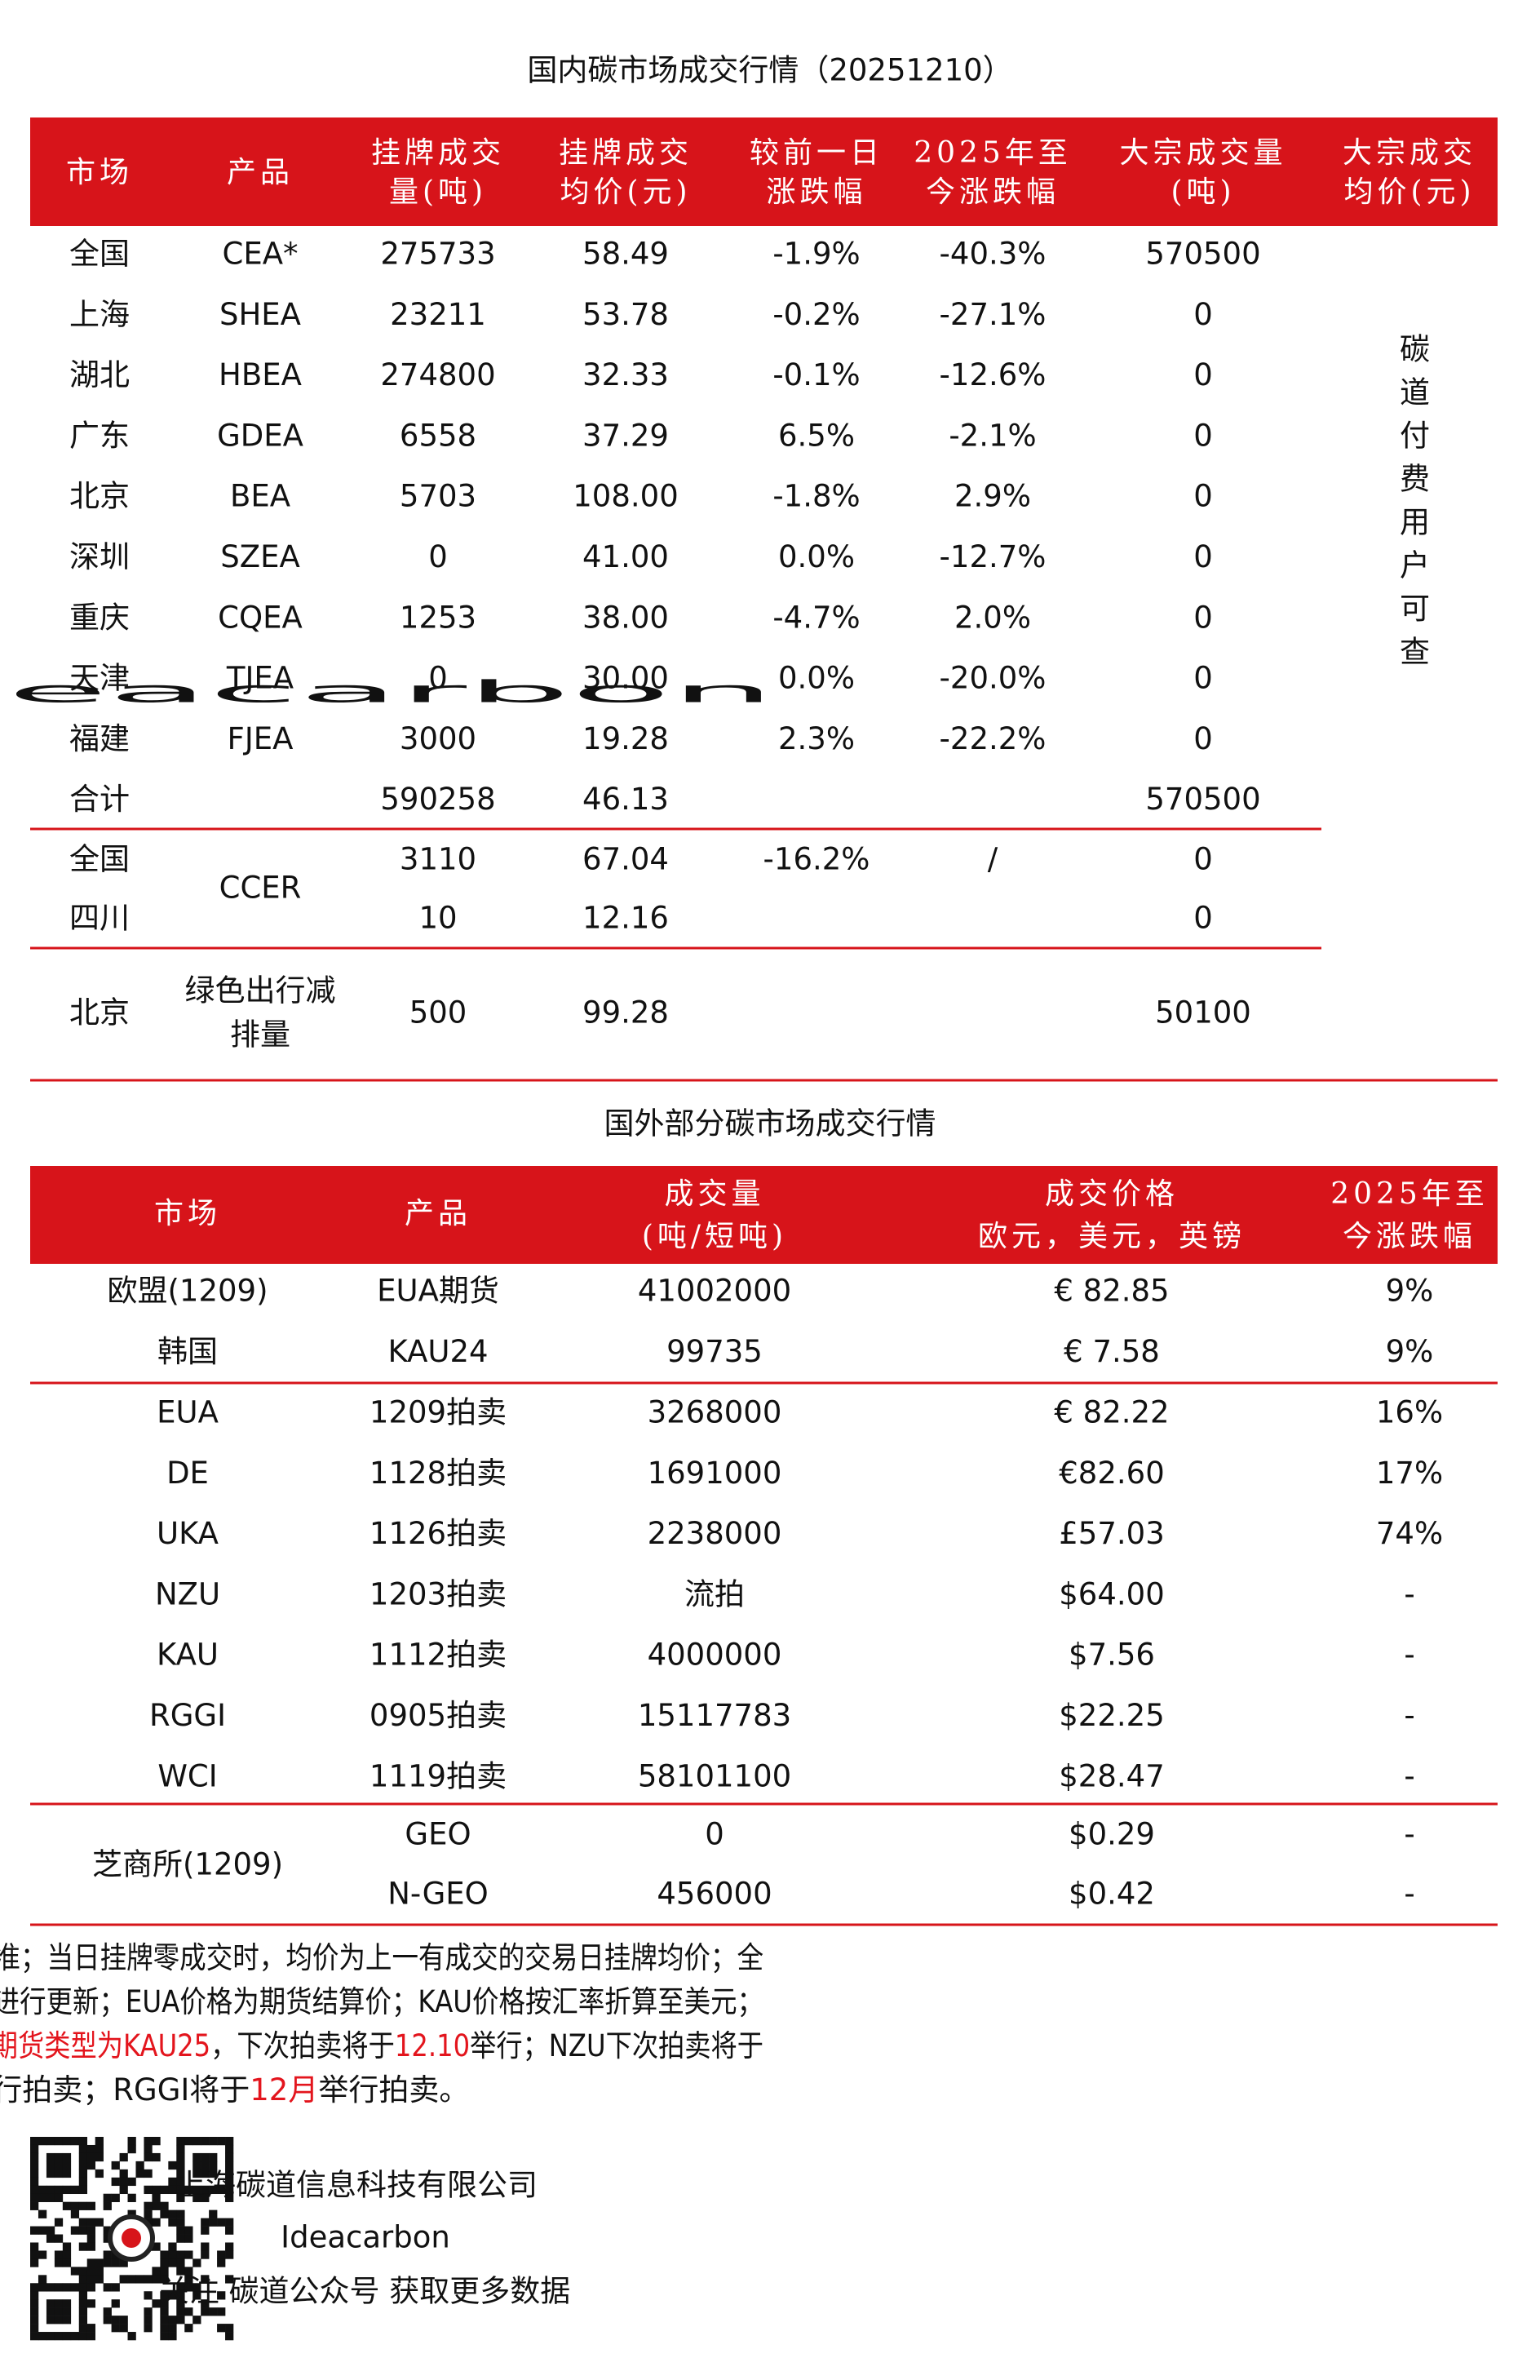 The width and height of the screenshot is (1540, 2380). Describe the element at coordinates (816, 738) in the screenshot. I see `cell: 2.3%` at that location.